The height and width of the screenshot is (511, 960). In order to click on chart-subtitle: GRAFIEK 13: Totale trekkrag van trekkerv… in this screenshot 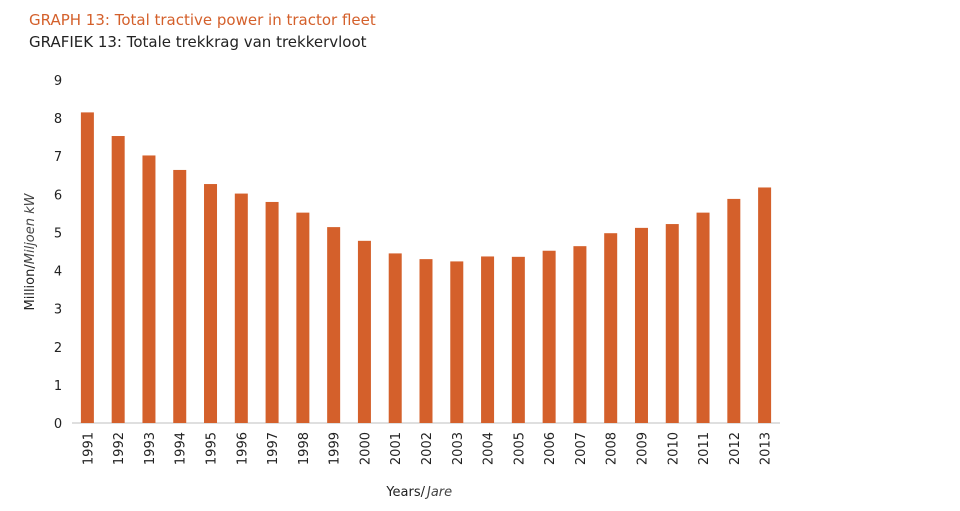, I will do `click(198, 42)`.